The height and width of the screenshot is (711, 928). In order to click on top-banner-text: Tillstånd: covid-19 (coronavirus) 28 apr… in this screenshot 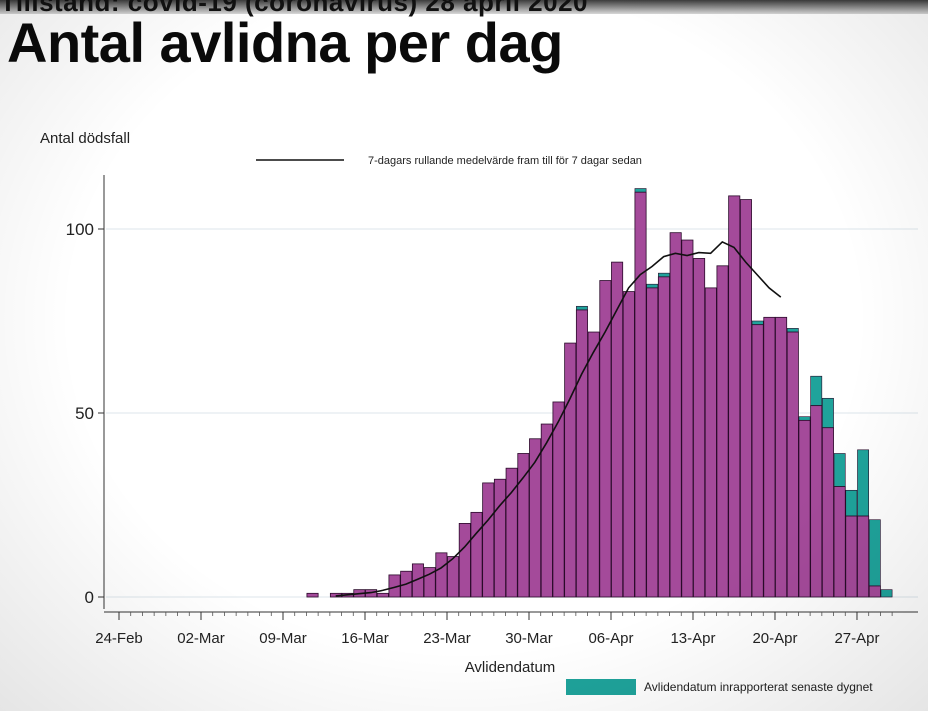, I will do `click(294, 8)`.